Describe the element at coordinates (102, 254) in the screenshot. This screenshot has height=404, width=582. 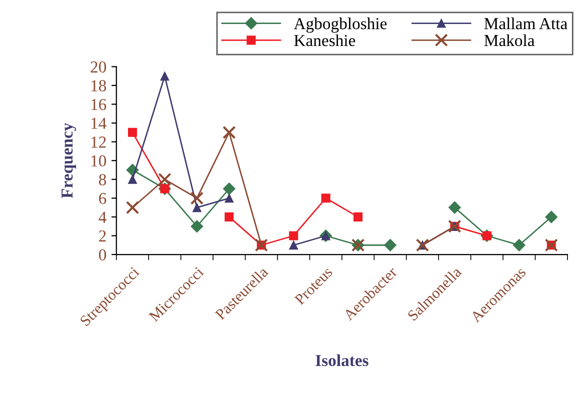
I see `y-tick-label: 0` at that location.